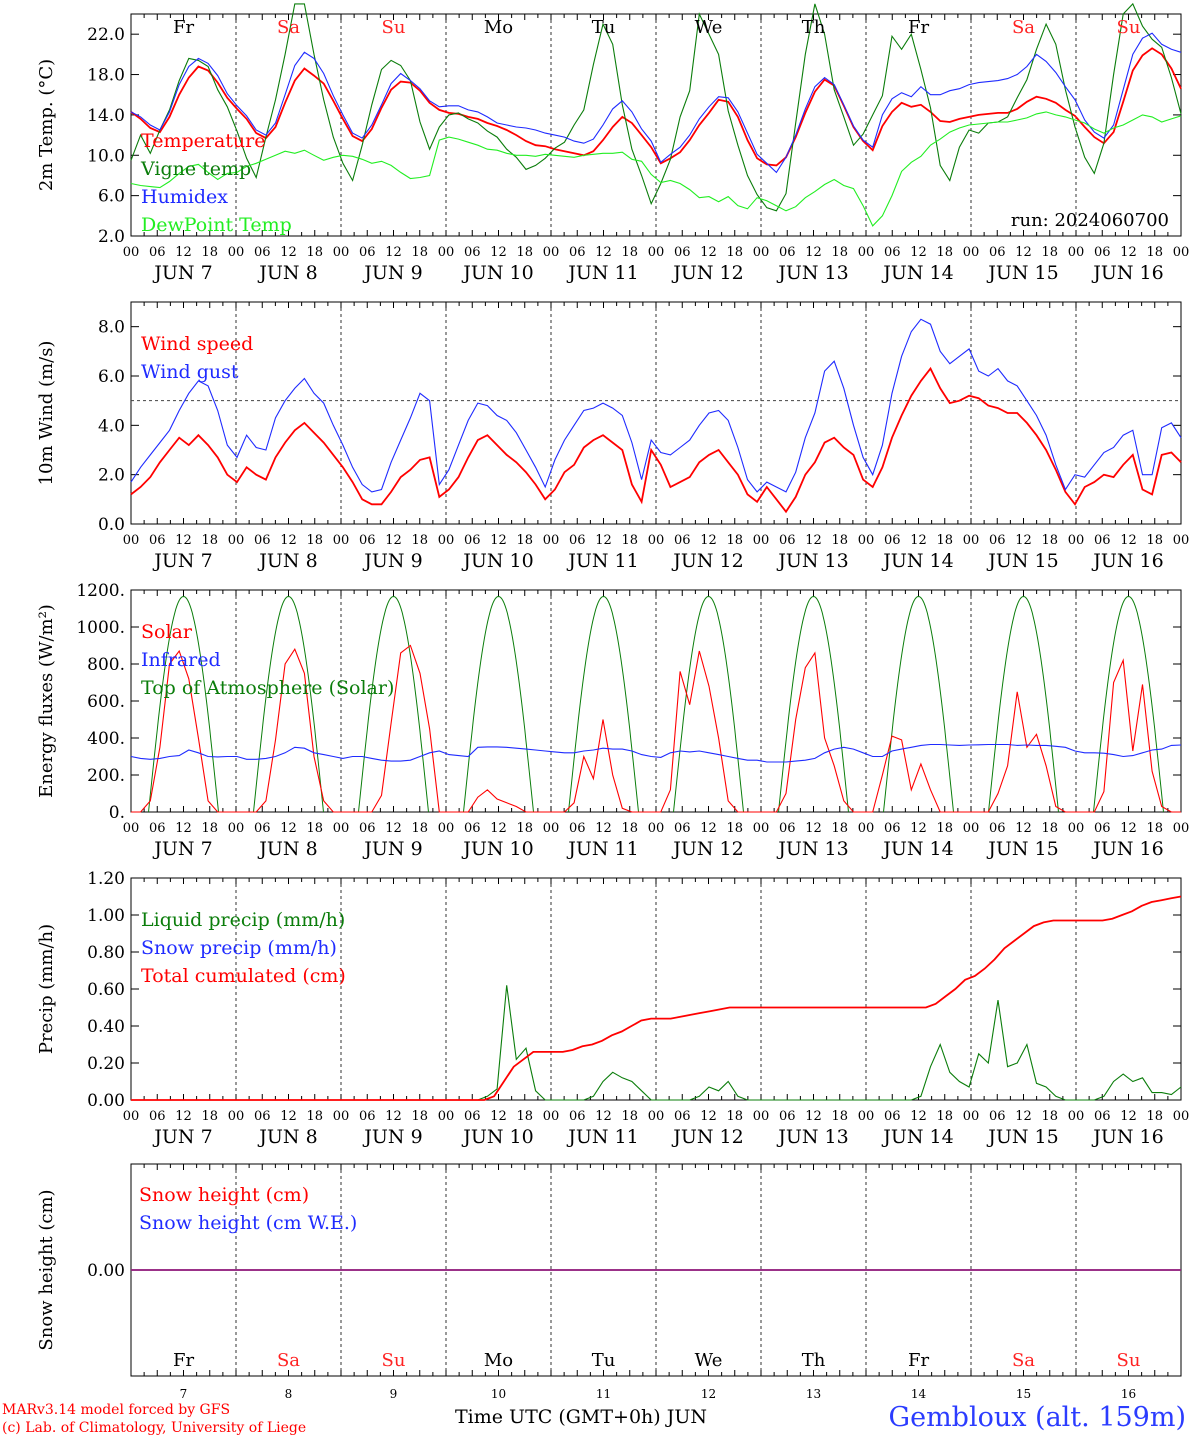  I want to click on day-name-label: Fr, so click(918, 27).